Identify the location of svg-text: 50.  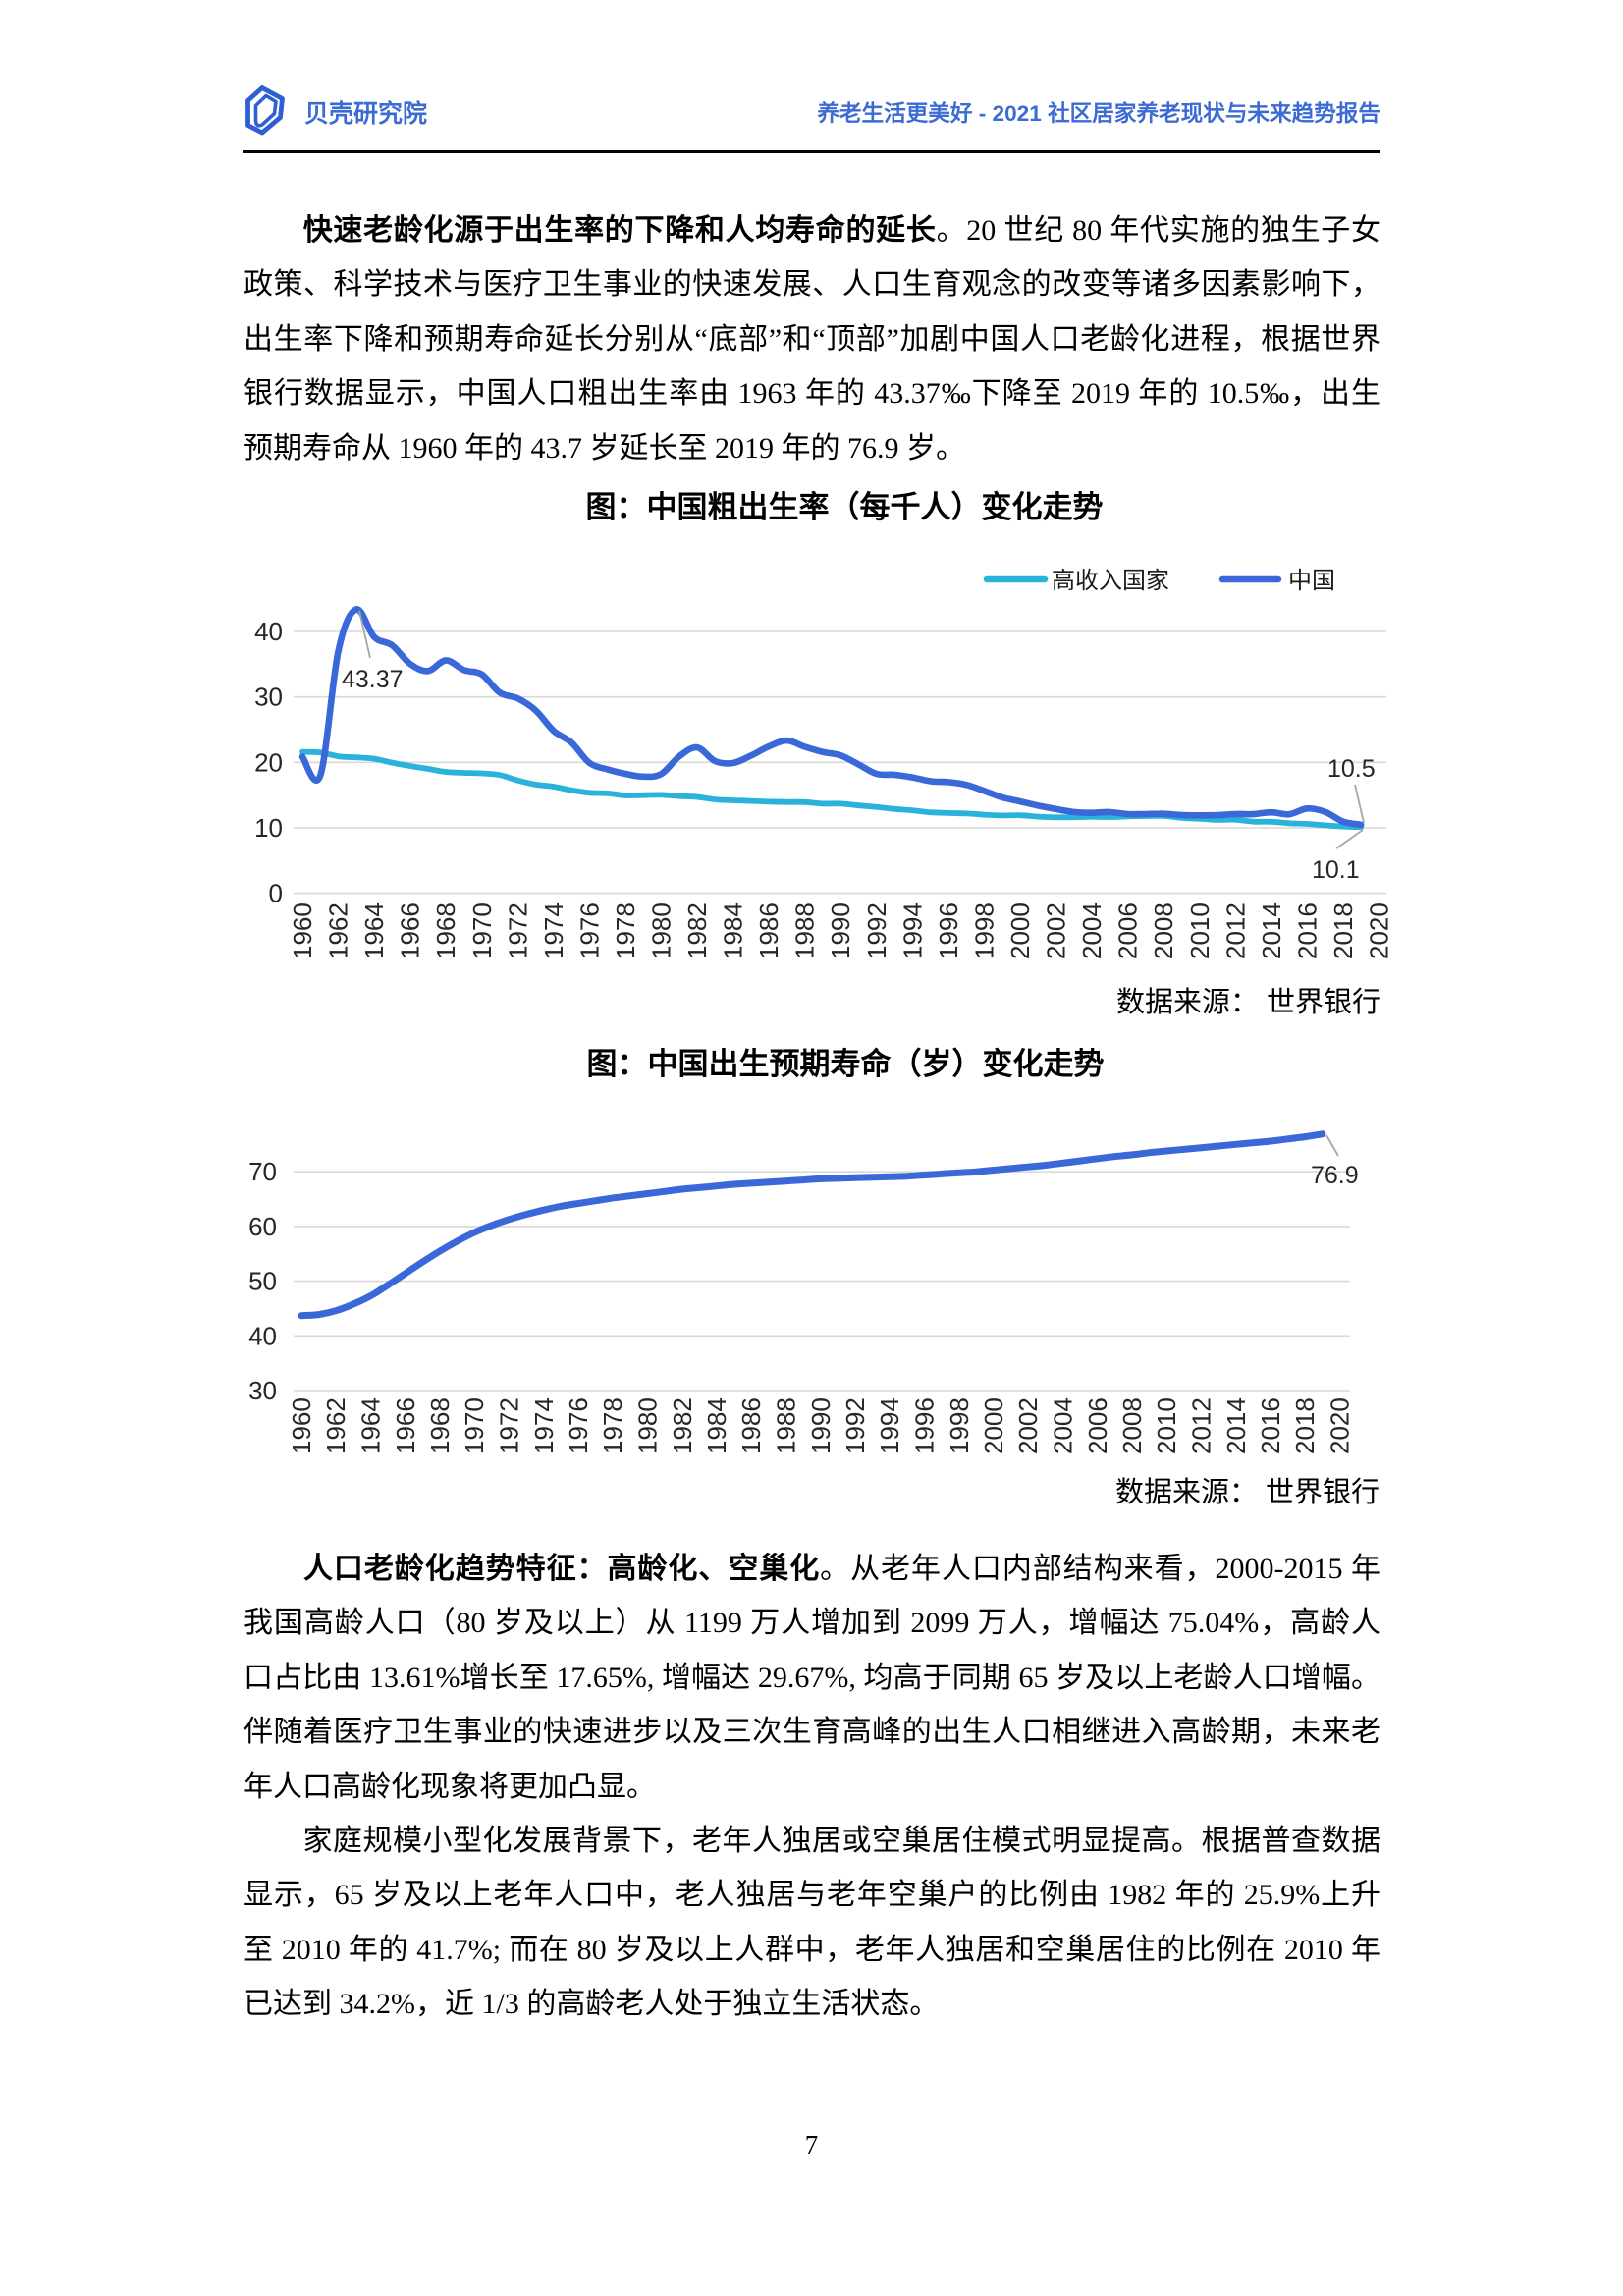
(262, 1281).